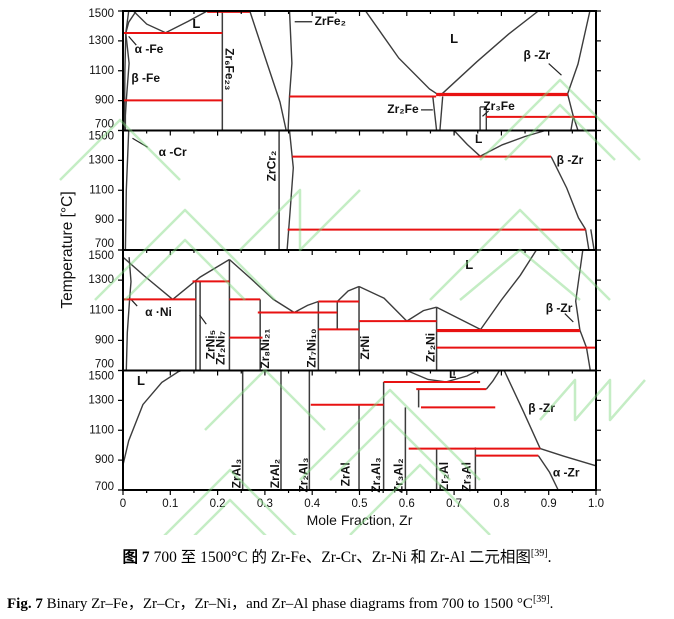 This screenshot has width=674, height=619. Describe the element at coordinates (431, 347) in the screenshot. I see `phase-label: Zr₂Ni` at that location.